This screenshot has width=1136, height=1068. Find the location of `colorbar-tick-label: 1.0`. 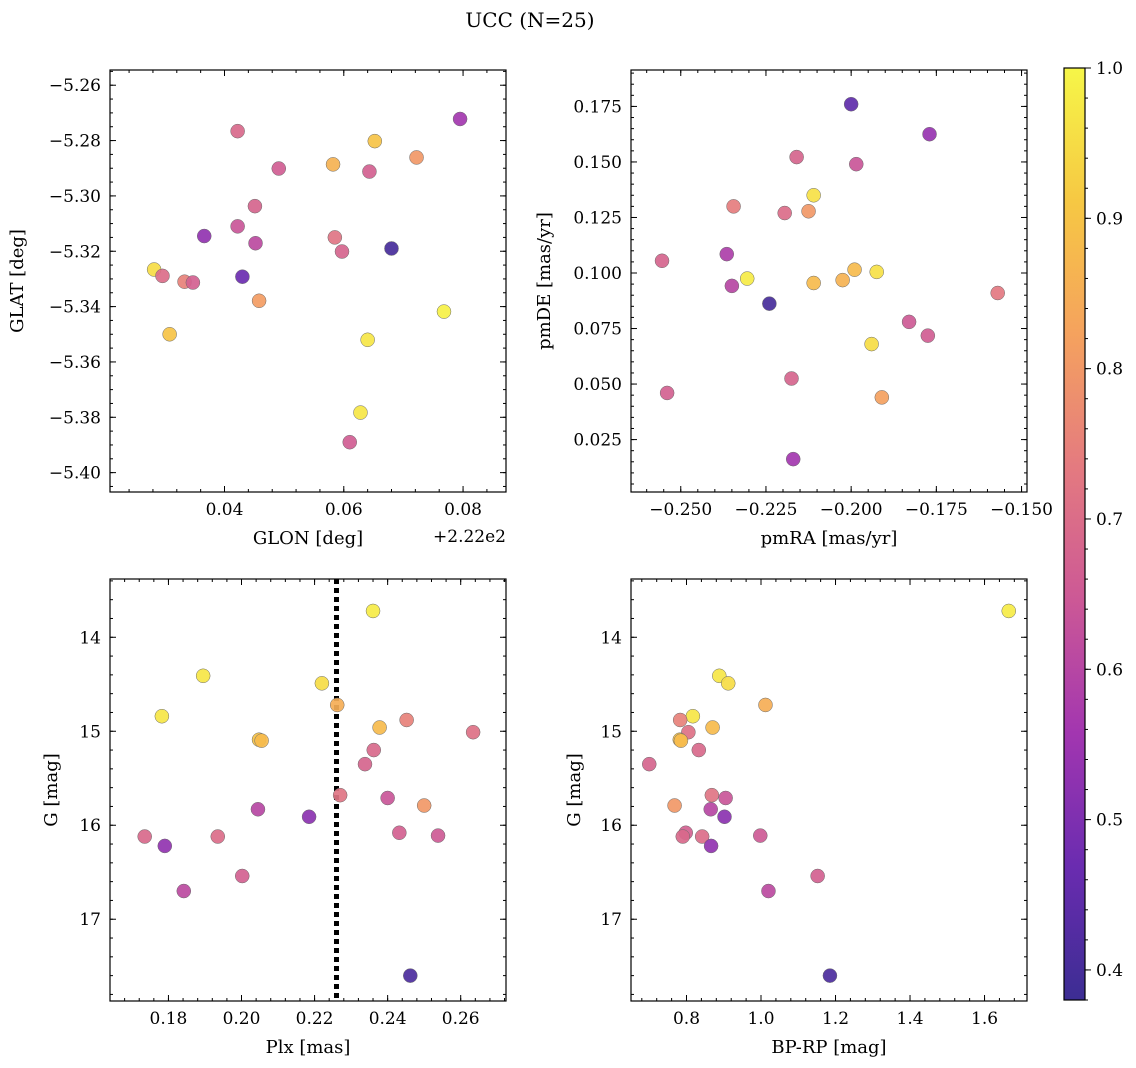

colorbar-tick-label: 1.0 is located at coordinates (1109, 69).